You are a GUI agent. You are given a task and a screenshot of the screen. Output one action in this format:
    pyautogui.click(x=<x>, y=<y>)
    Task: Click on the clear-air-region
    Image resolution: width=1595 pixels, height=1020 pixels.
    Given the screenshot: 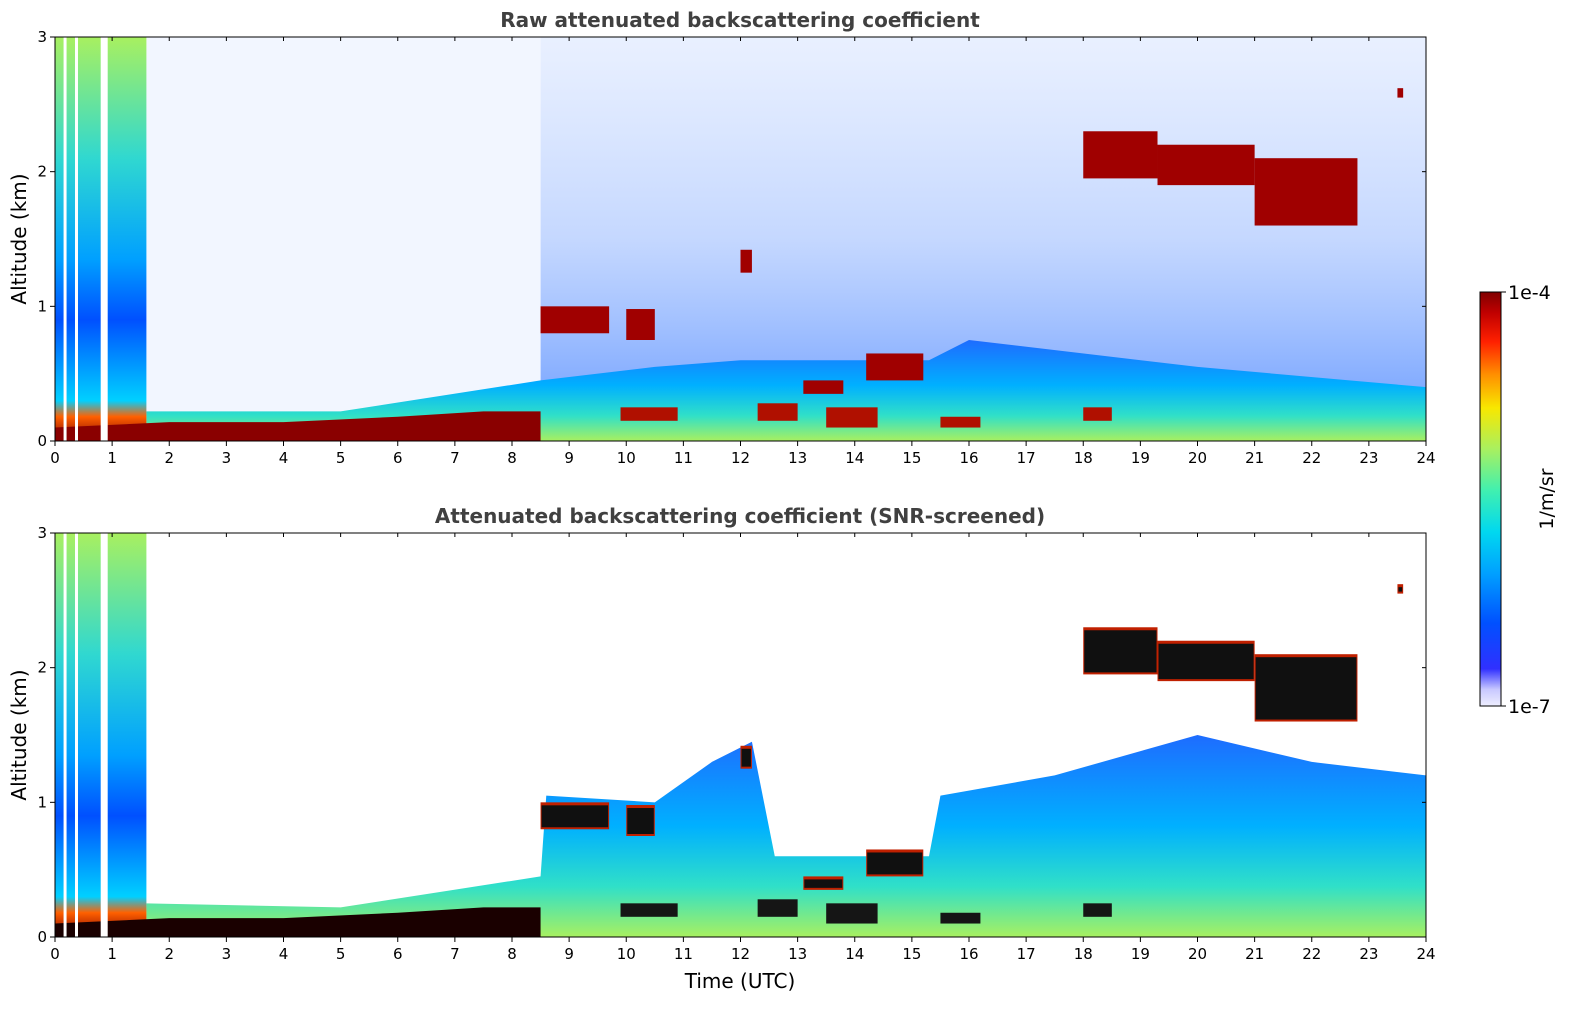 What is the action you would take?
    pyautogui.click(x=343, y=239)
    